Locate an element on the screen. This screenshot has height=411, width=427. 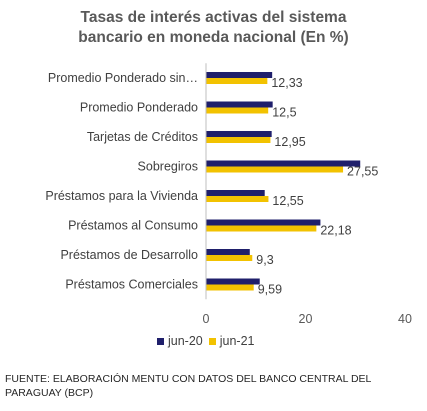
data-label: 27,55 is located at coordinates (362, 172).